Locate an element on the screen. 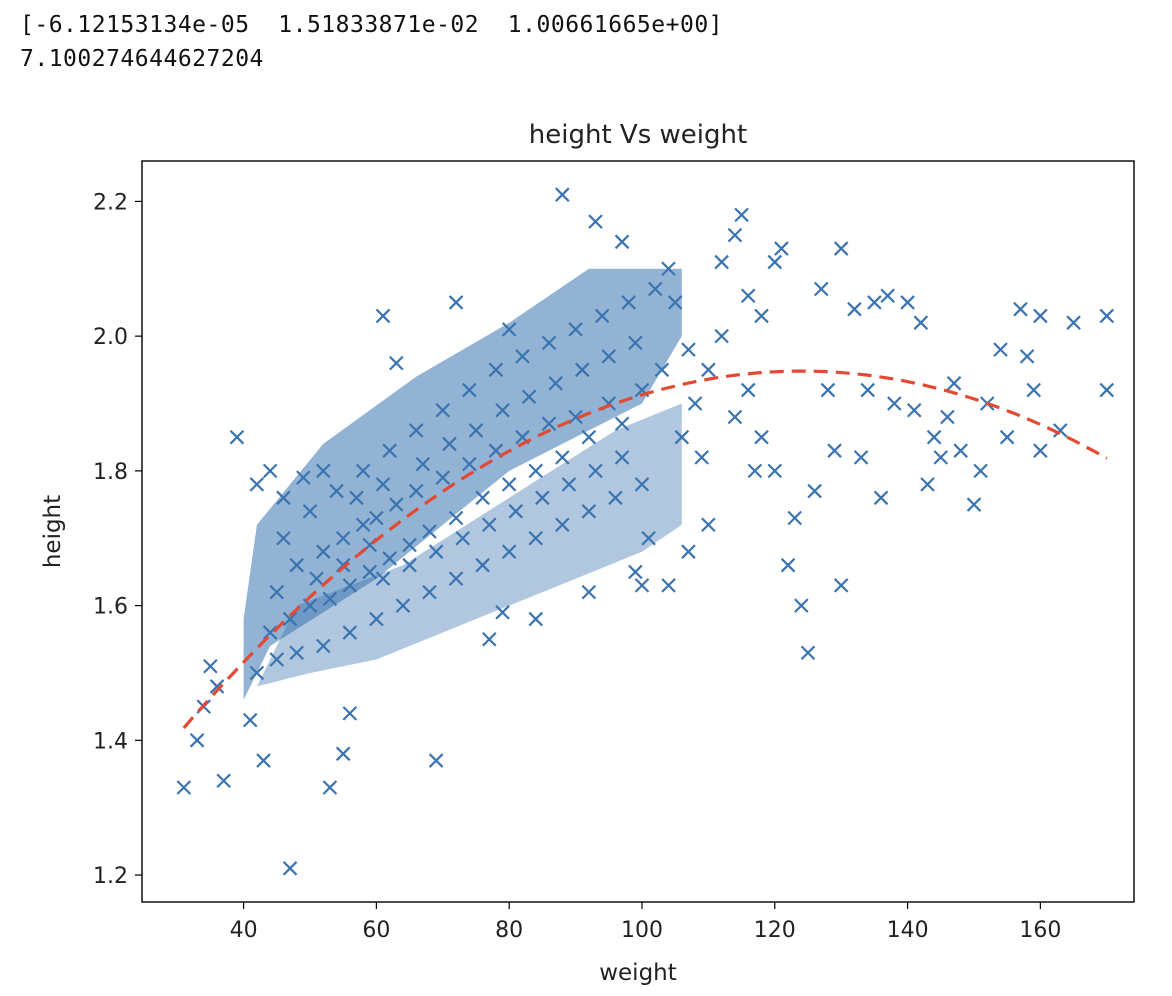 The width and height of the screenshot is (1172, 996). x-tick-label: 140 is located at coordinates (908, 930).